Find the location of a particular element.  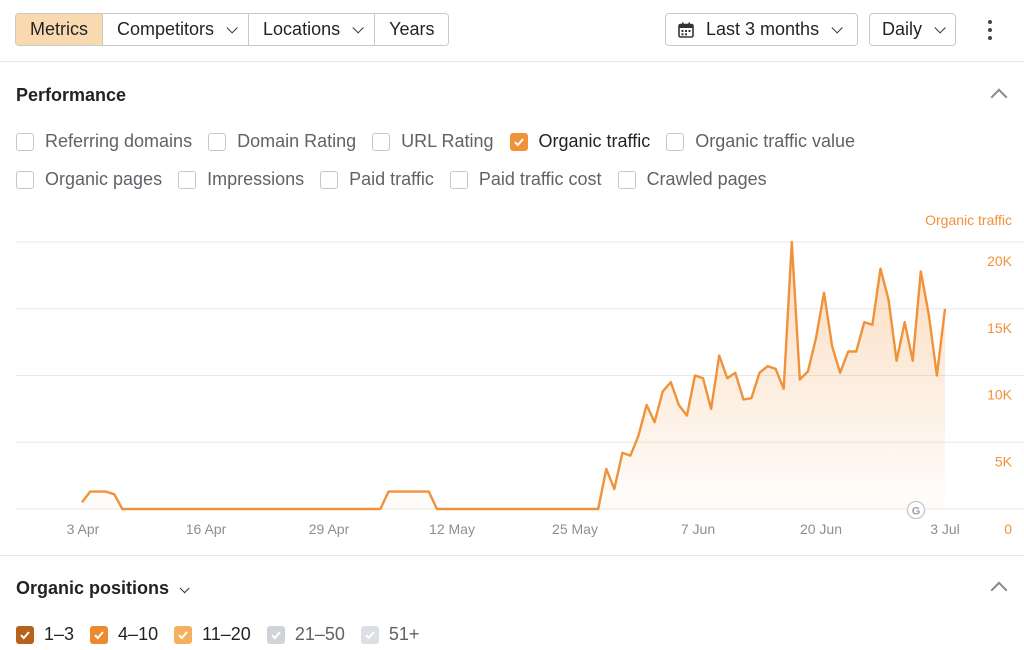

google-update-marker-label: G is located at coordinates (916, 512).